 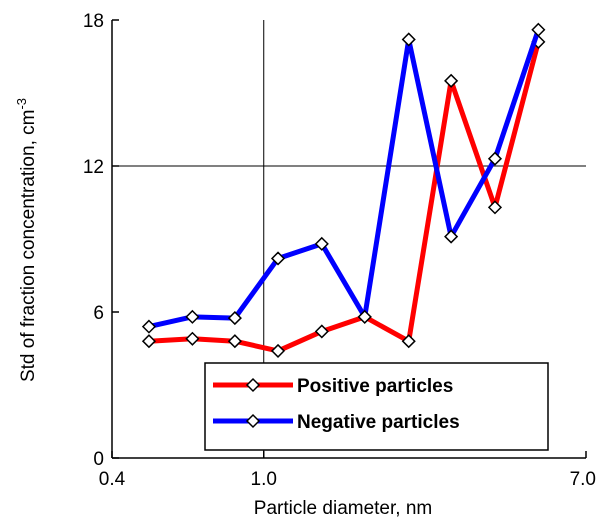 I want to click on y-tick-label: 18, so click(x=93, y=21).